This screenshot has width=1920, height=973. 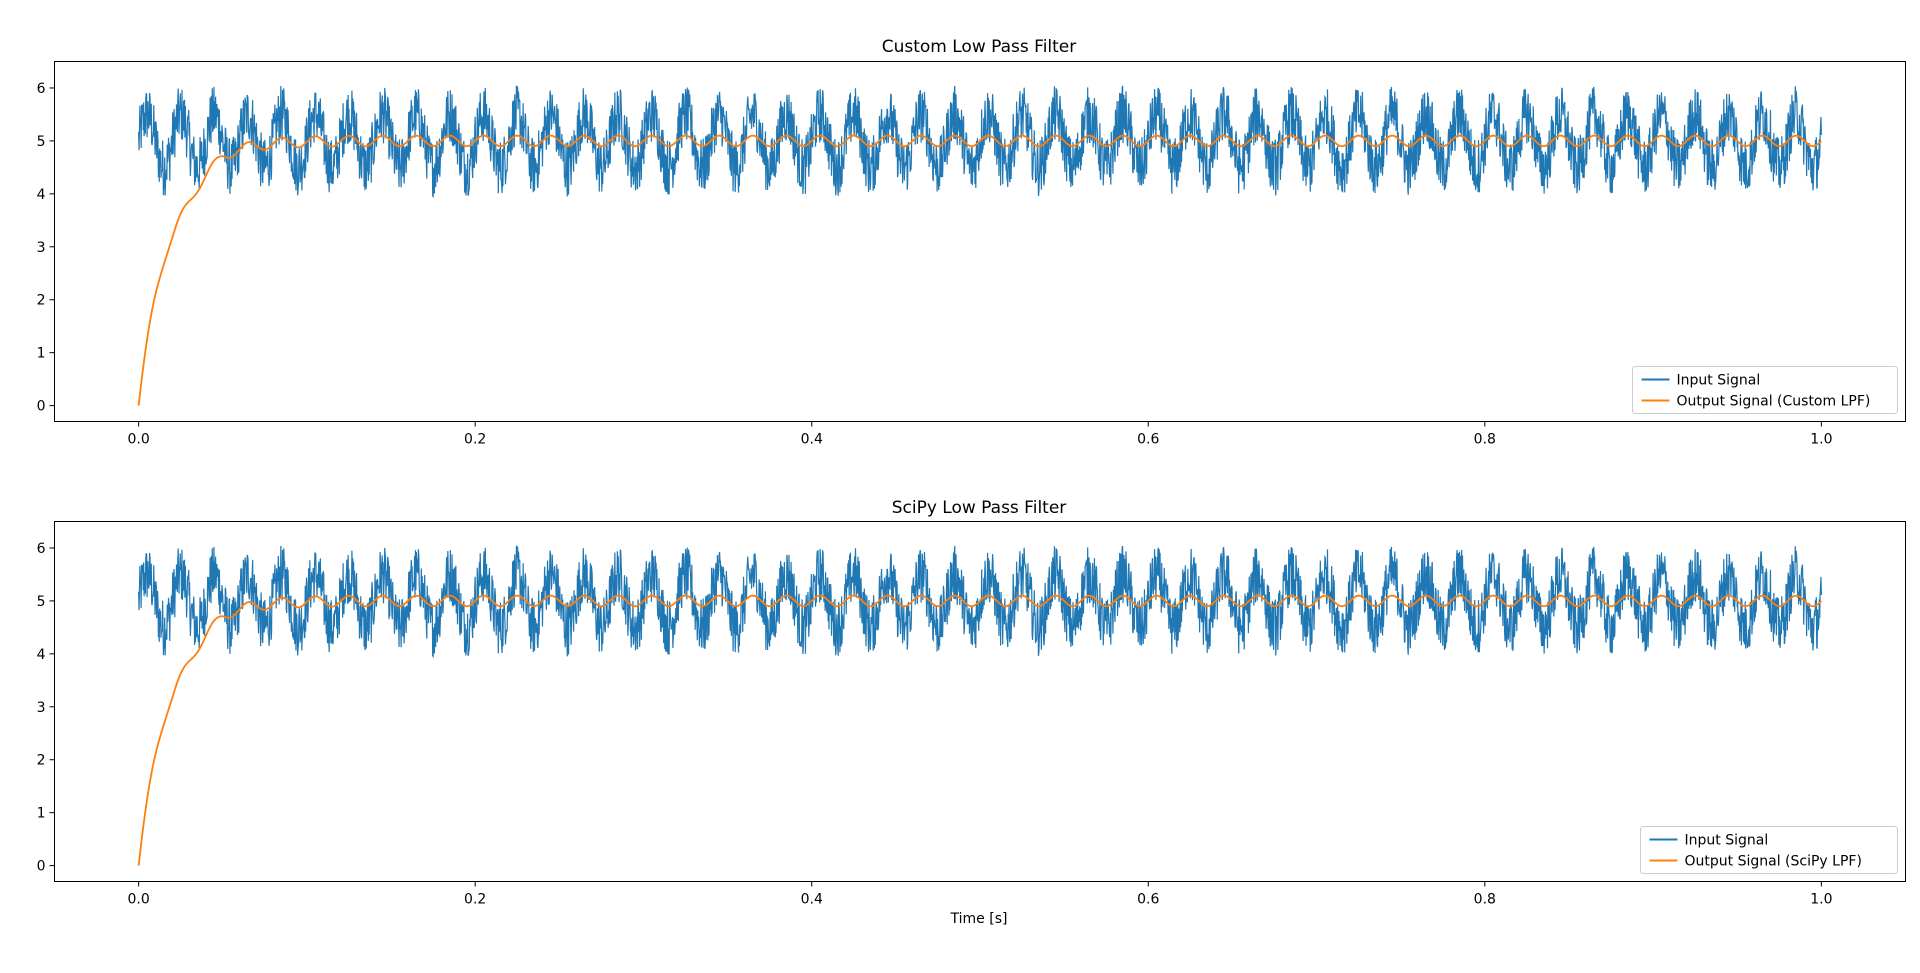 What do you see at coordinates (1774, 402) in the screenshot?
I see `legend-label: Output Signal (Custom LPF)` at bounding box center [1774, 402].